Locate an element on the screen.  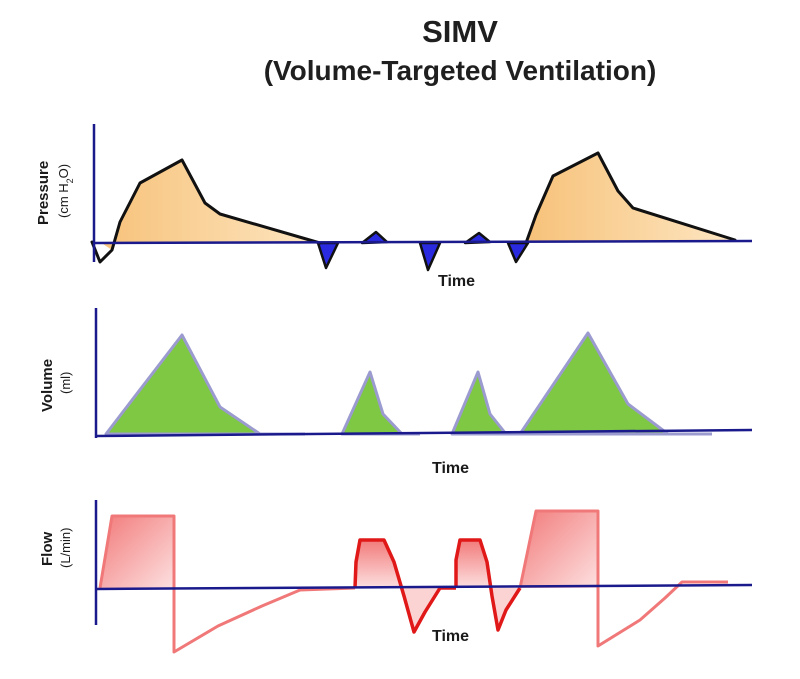
pressure-x-axis is located at coordinates (423, 242).